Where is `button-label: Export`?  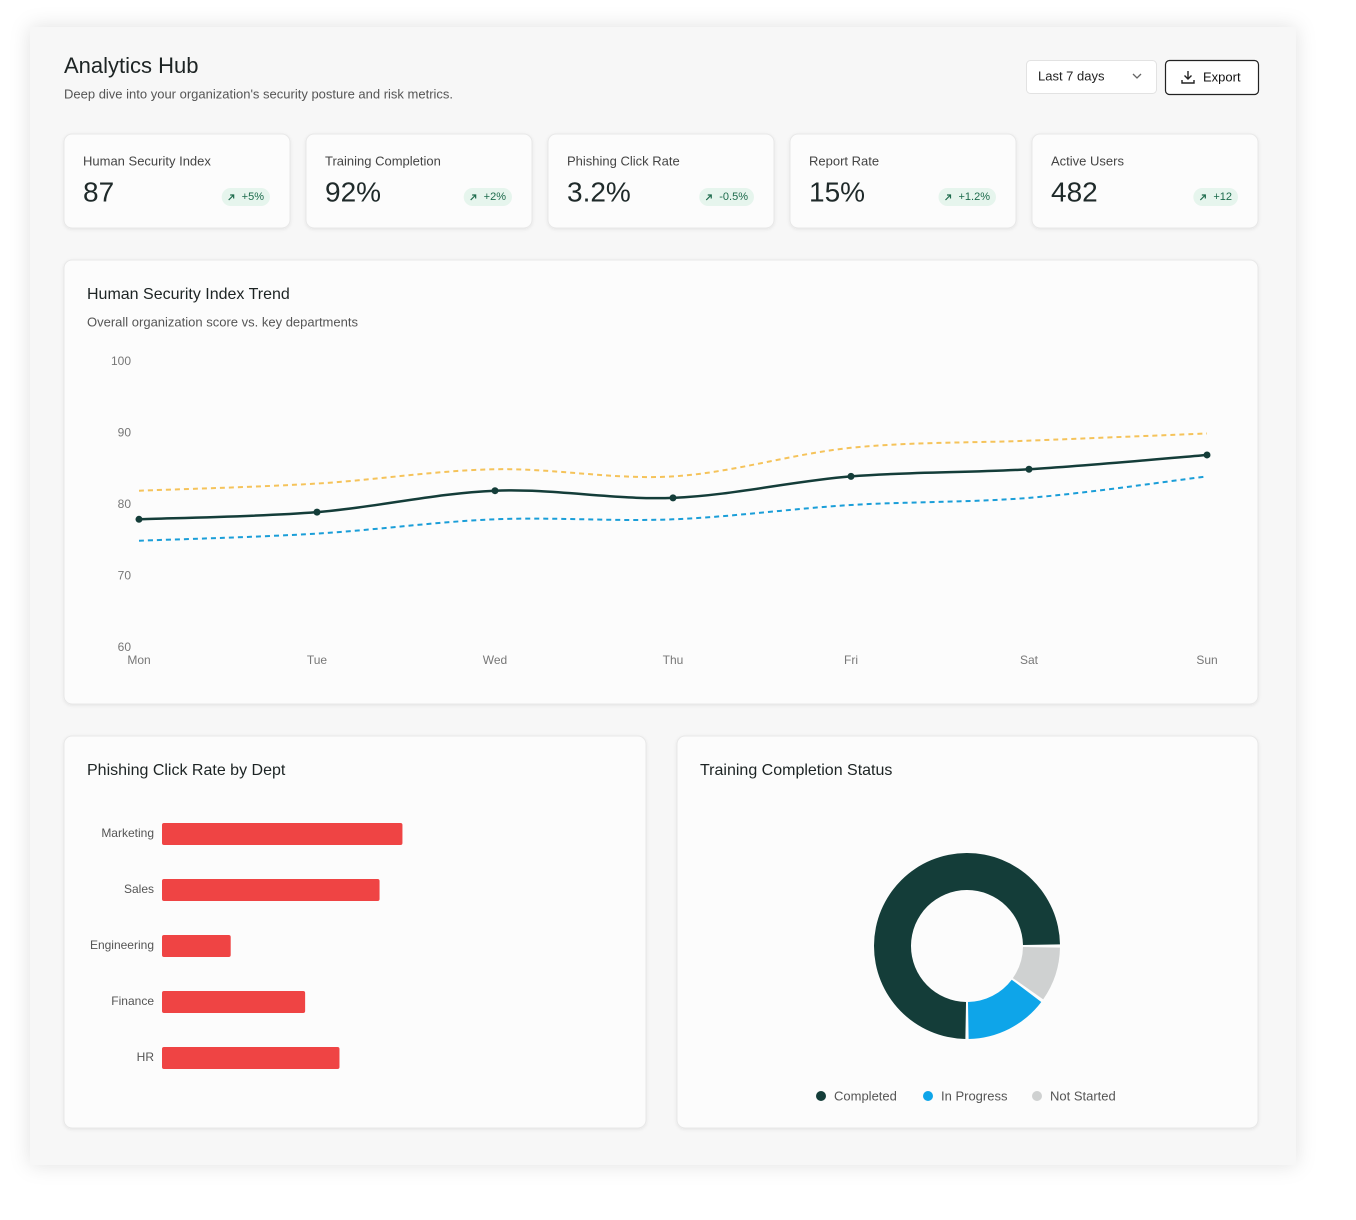
button-label: Export is located at coordinates (1222, 76).